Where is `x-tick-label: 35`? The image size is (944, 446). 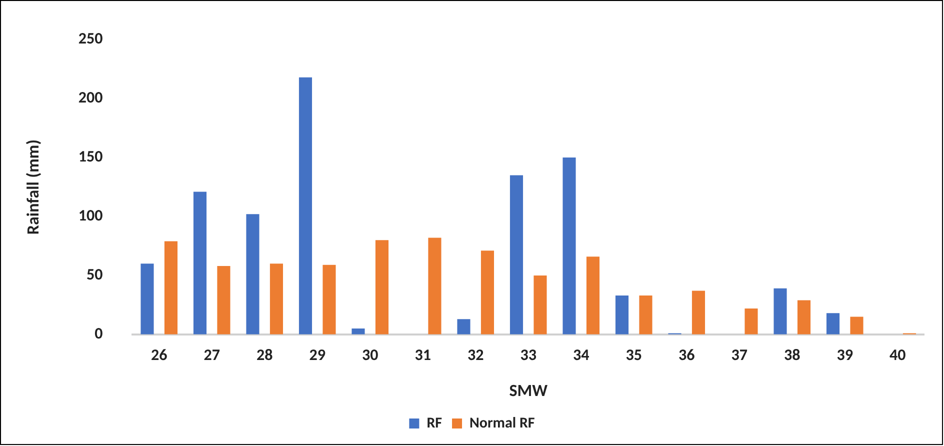 x-tick-label: 35 is located at coordinates (634, 355).